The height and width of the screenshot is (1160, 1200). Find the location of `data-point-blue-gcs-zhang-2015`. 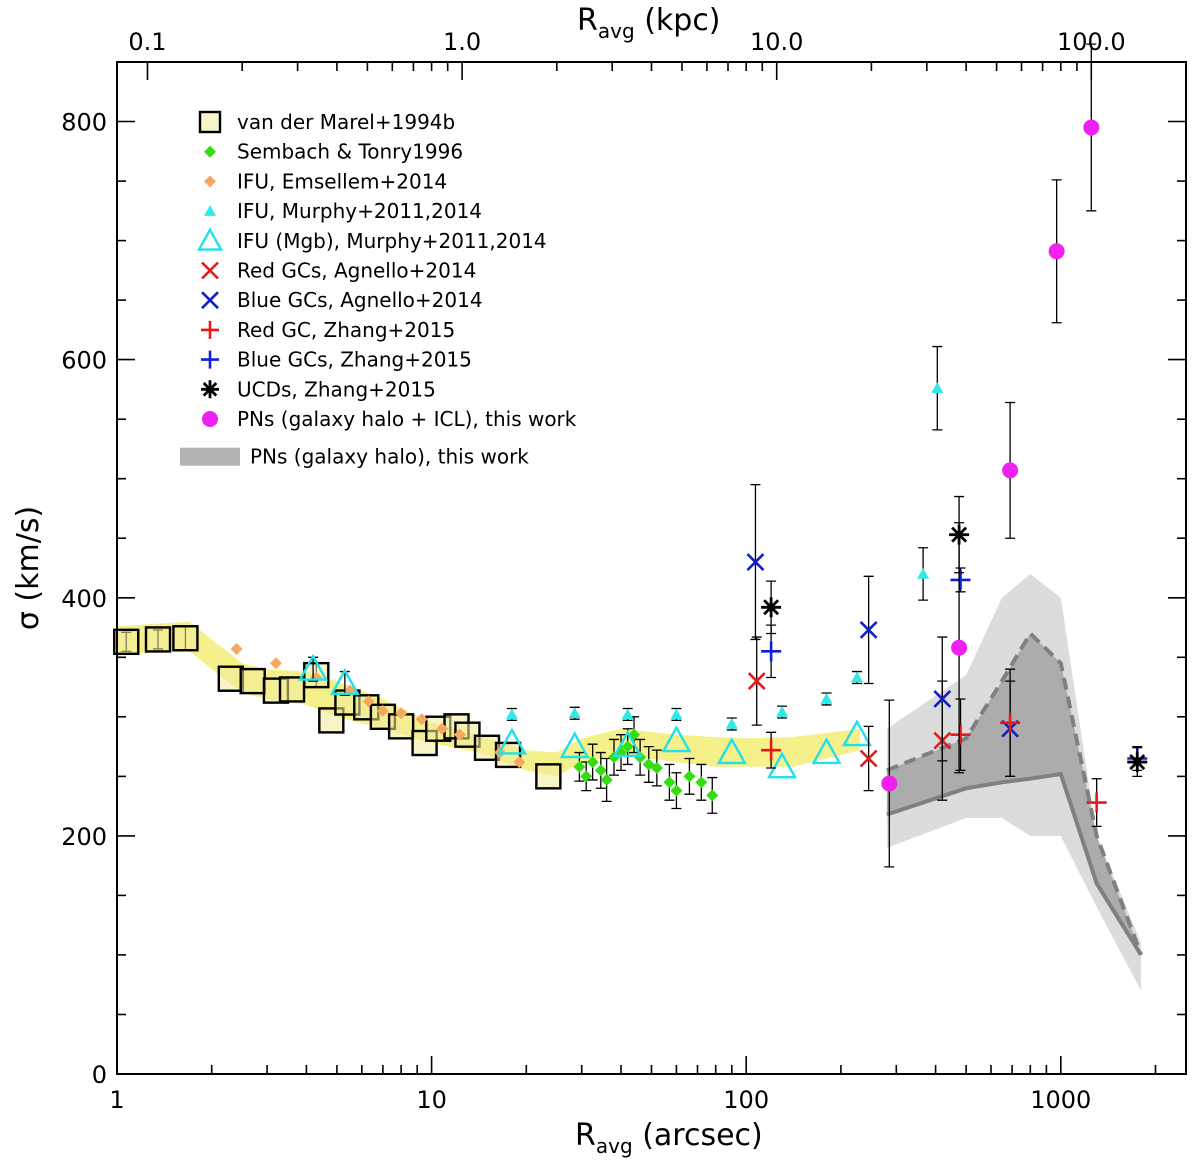

data-point-blue-gcs-zhang-2015 is located at coordinates (771, 651).